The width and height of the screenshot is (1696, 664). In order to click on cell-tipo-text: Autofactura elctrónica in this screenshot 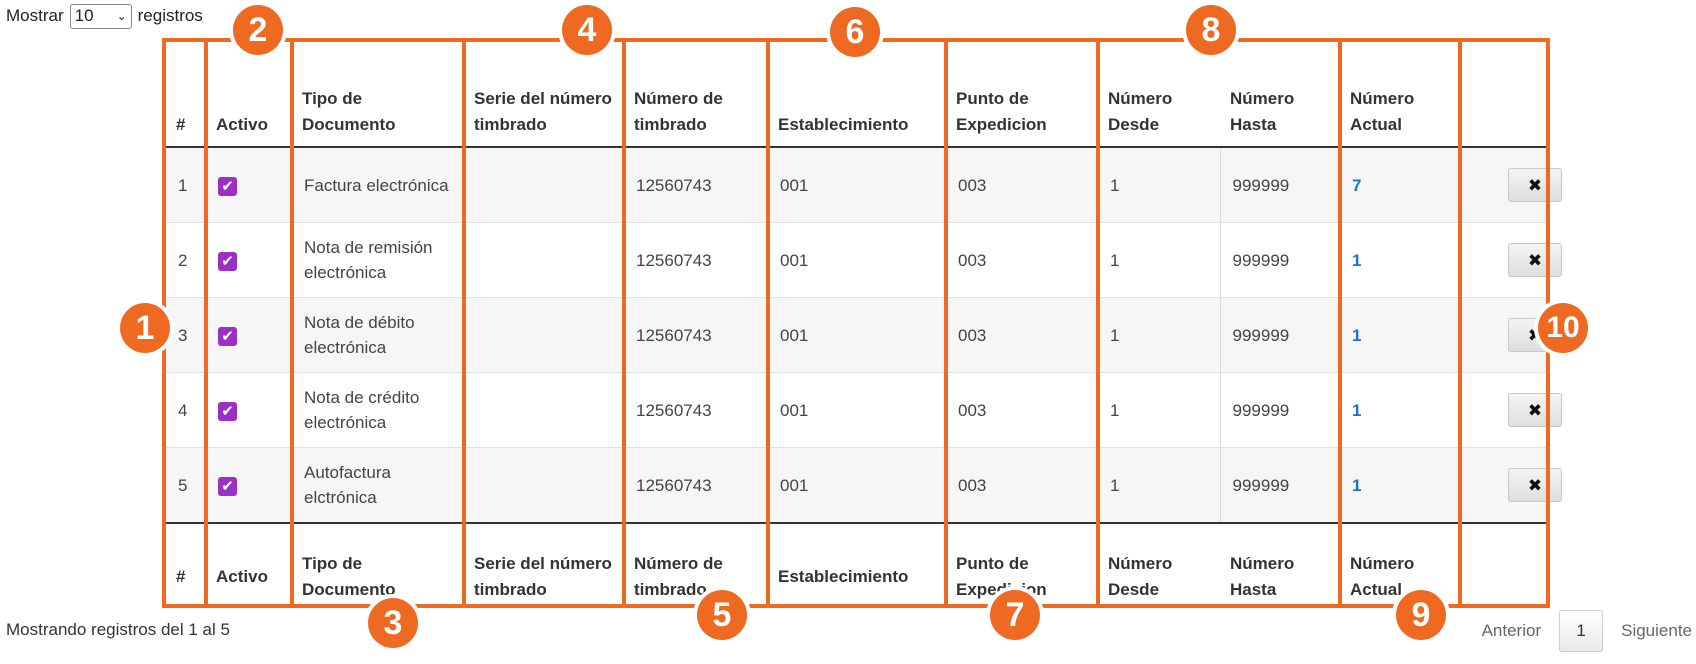, I will do `click(347, 485)`.